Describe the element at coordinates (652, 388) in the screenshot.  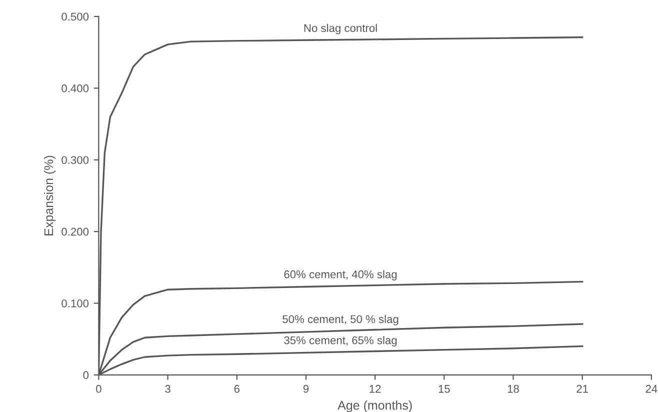
I see `x-tick-label: 24` at that location.